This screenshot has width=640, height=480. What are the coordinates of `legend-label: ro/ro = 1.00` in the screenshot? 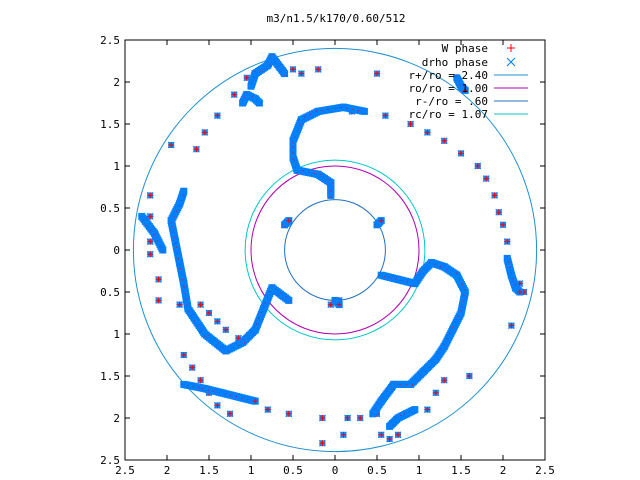 It's located at (448, 88).